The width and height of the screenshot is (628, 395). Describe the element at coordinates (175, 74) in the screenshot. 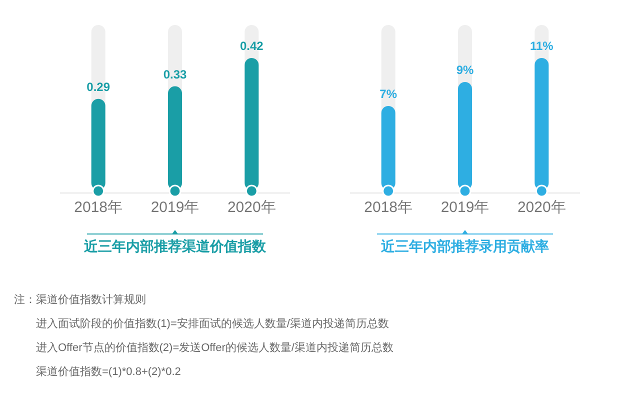

I see `data-label: 0.33` at that location.